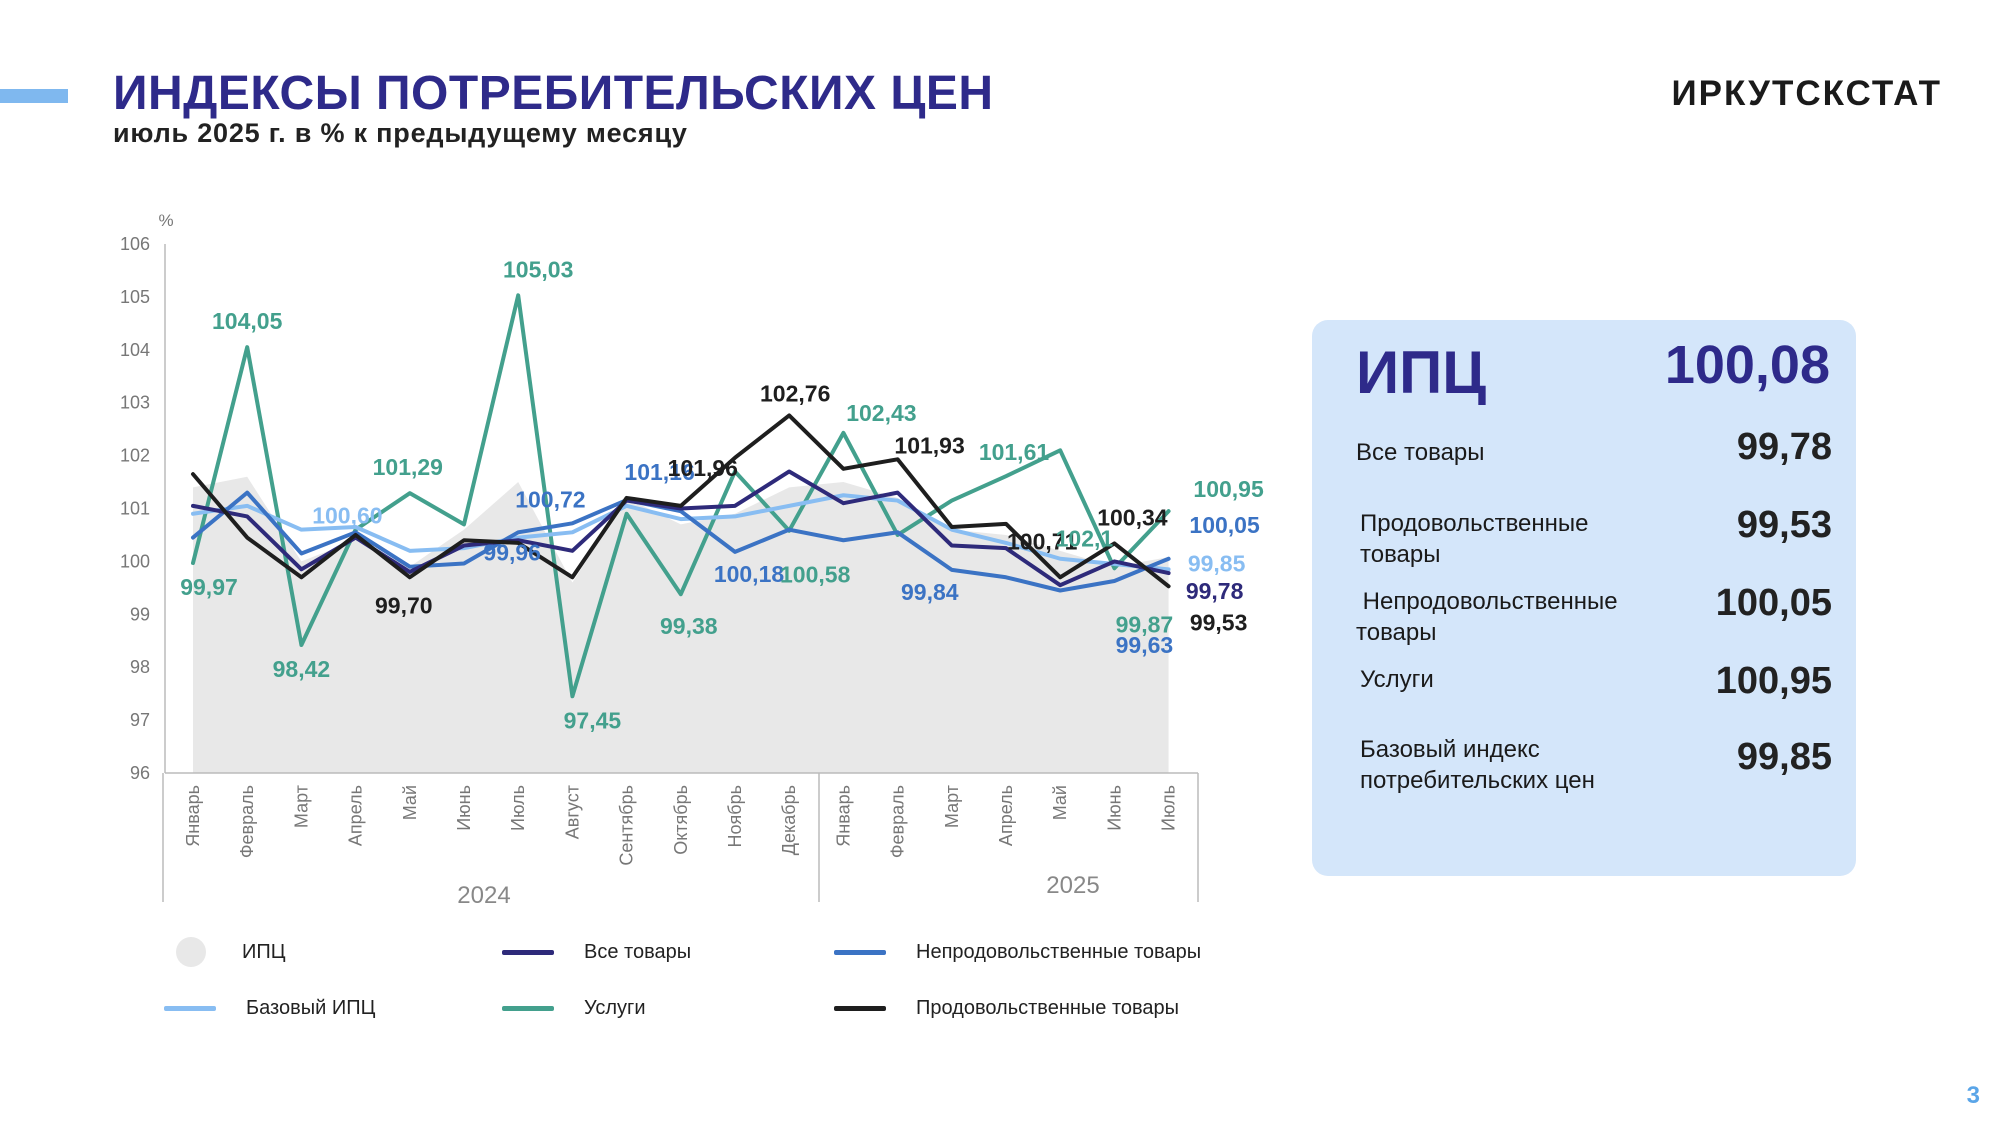  What do you see at coordinates (789, 820) in the screenshot?
I see `x-tick-label: Декабрь` at bounding box center [789, 820].